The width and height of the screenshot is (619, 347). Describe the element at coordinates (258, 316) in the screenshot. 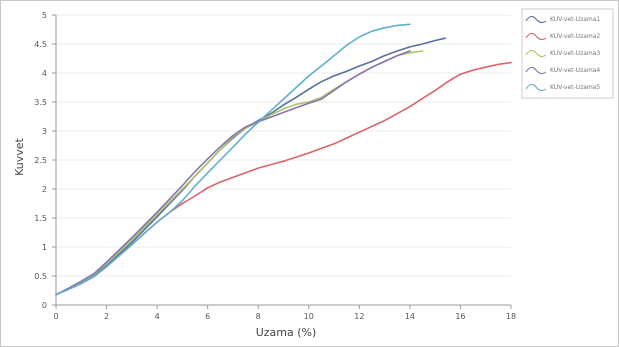

I see `x-tick-label: 8` at that location.